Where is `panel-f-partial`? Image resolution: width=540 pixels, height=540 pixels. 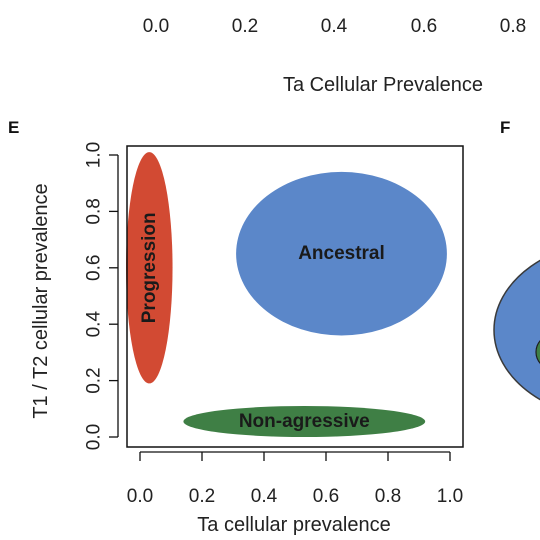
panel-f-partial is located at coordinates (516, 330).